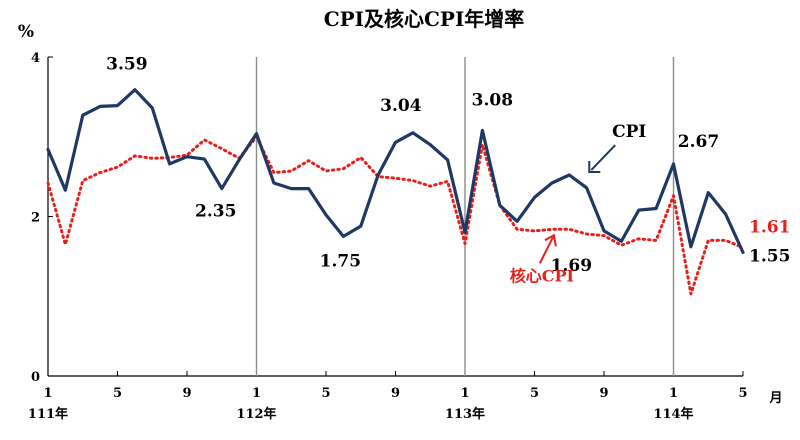 The width and height of the screenshot is (800, 440). What do you see at coordinates (550, 240) in the screenshot?
I see `legend-core-cpi-arrowhead` at bounding box center [550, 240].